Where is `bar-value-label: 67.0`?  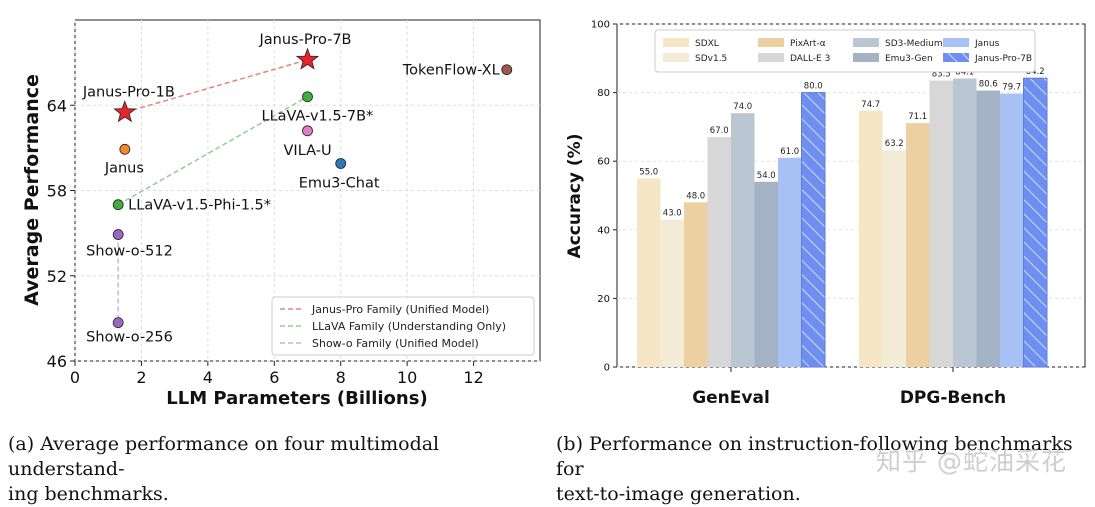 bar-value-label: 67.0 is located at coordinates (719, 131).